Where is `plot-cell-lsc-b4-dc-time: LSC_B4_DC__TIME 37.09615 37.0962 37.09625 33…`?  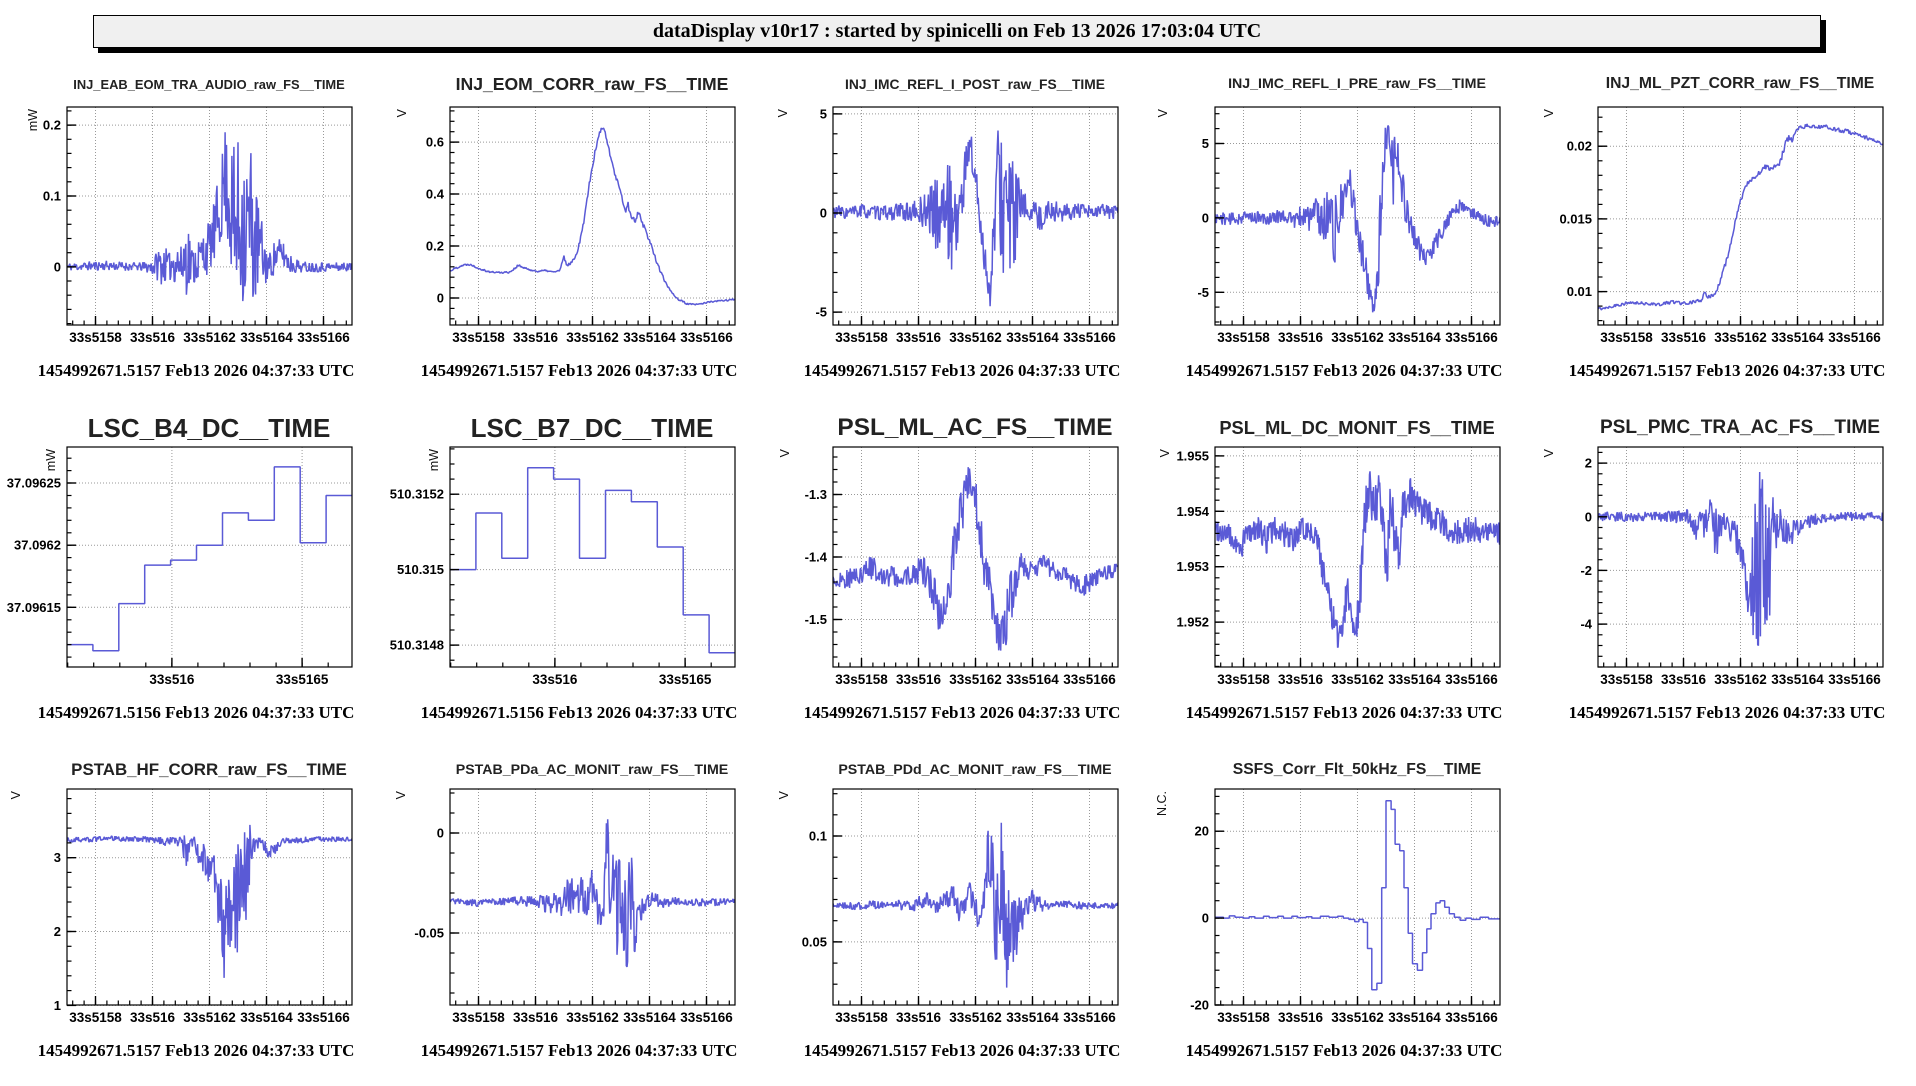
plot-cell-lsc-b4-dc-time: LSC_B4_DC__TIME 37.09615 37.0962 37.09625 33… is located at coordinates (196, 581).